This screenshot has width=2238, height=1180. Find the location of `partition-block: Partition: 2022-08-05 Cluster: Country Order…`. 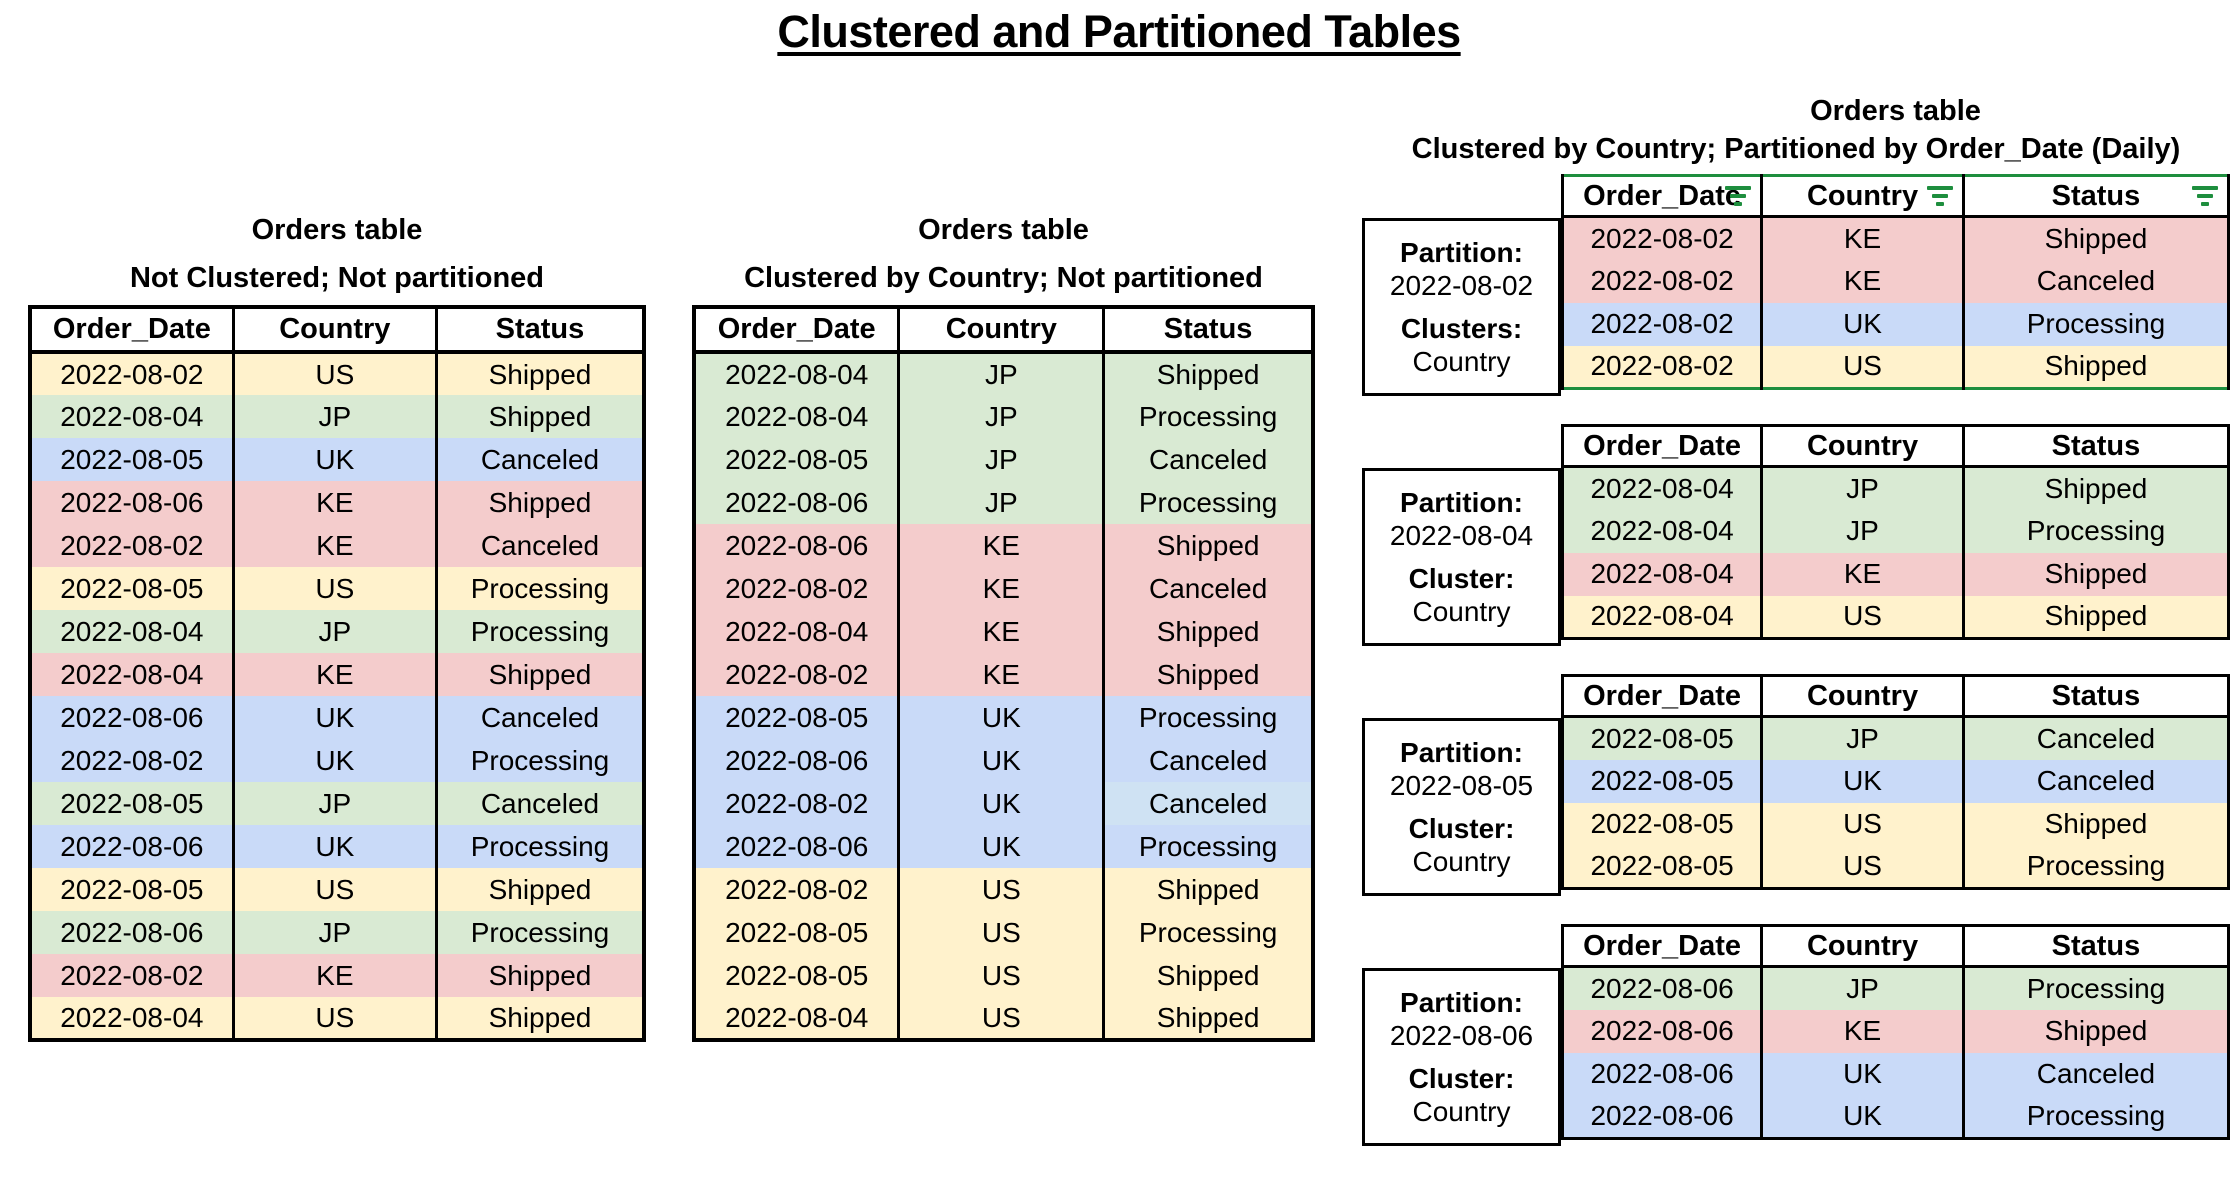

partition-block: Partition: 2022-08-05 Cluster: Country Order… is located at coordinates (1796, 785).